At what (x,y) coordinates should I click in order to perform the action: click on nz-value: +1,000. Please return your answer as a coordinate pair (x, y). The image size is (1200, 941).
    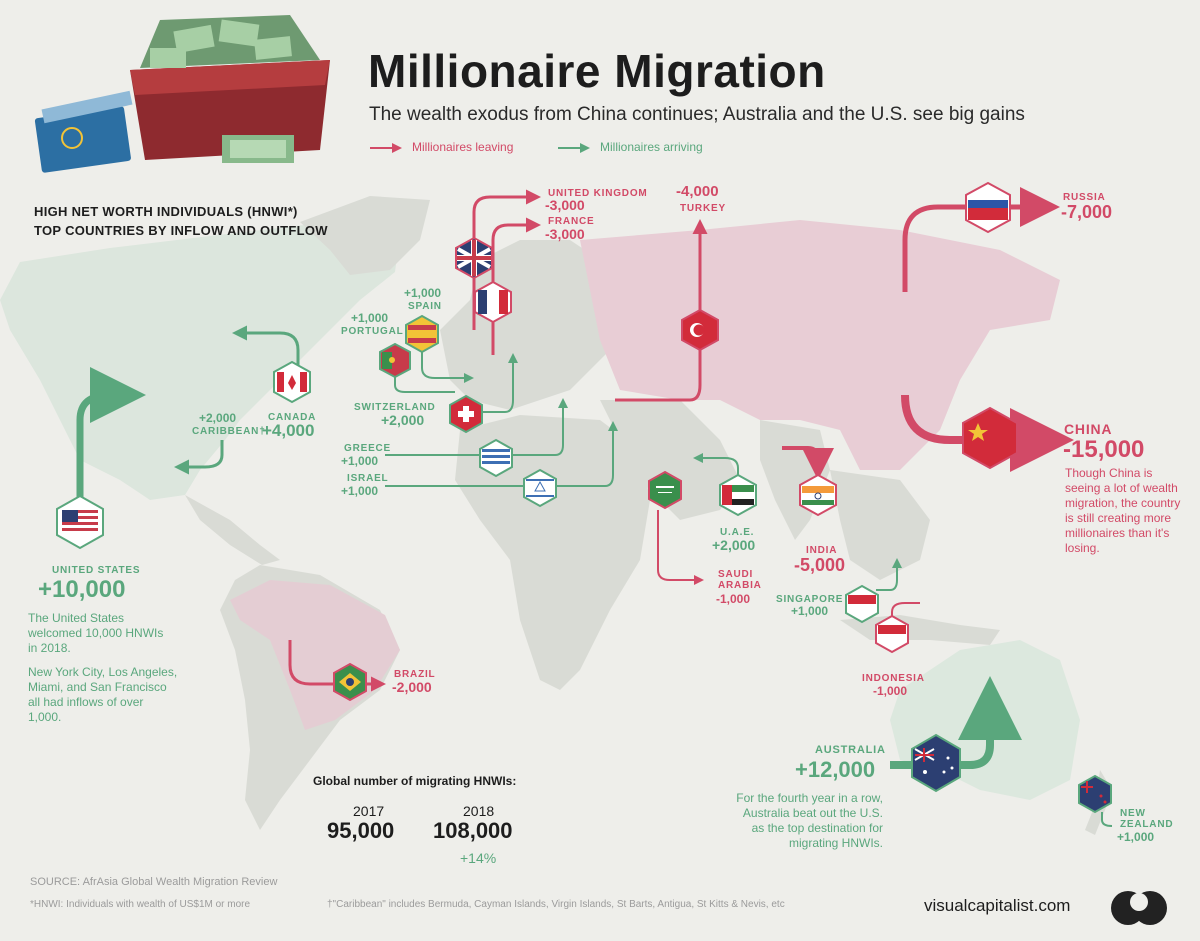
    Looking at the image, I should click on (1136, 837).